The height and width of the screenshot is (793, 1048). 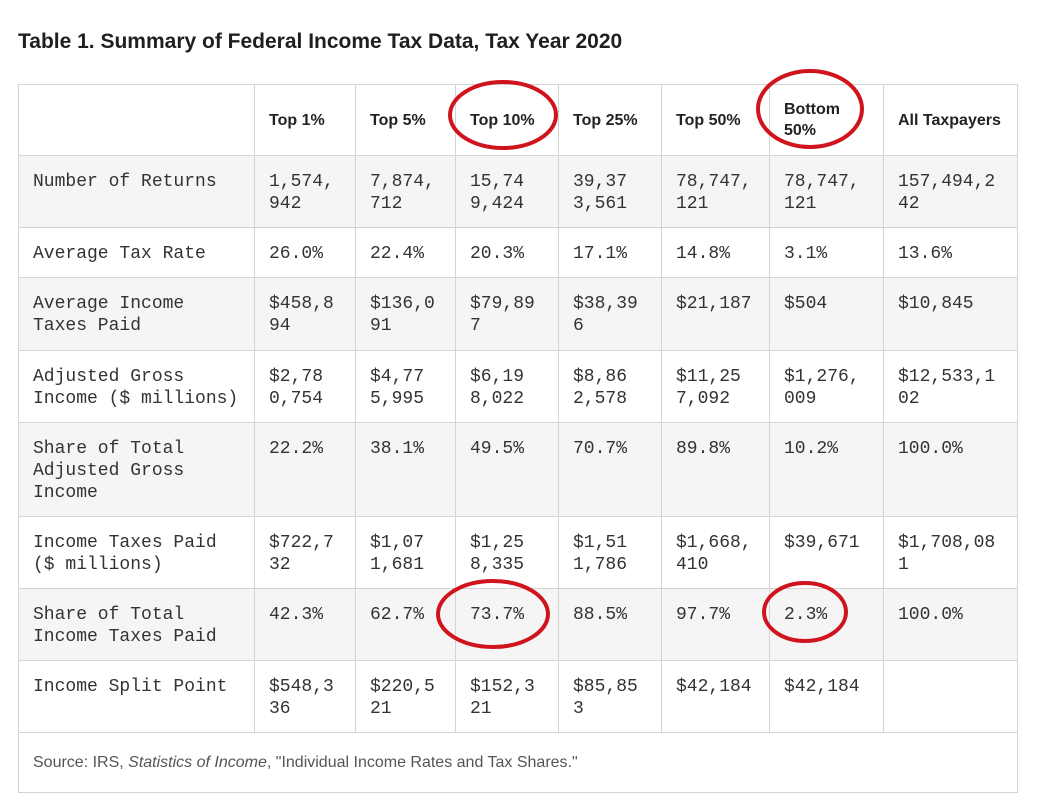 What do you see at coordinates (507, 386) in the screenshot?
I see `table-cell: $6,198,022` at bounding box center [507, 386].